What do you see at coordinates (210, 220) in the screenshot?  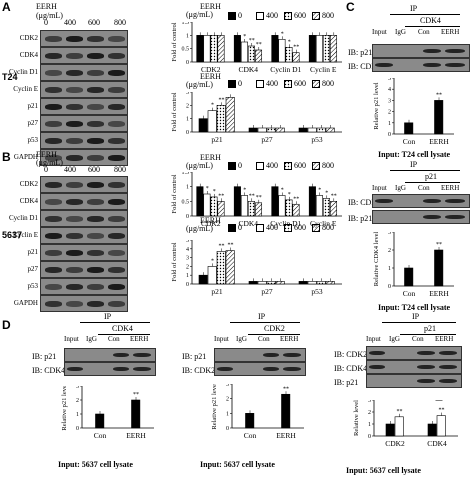 I see `legend-title: EERH` at bounding box center [210, 220].